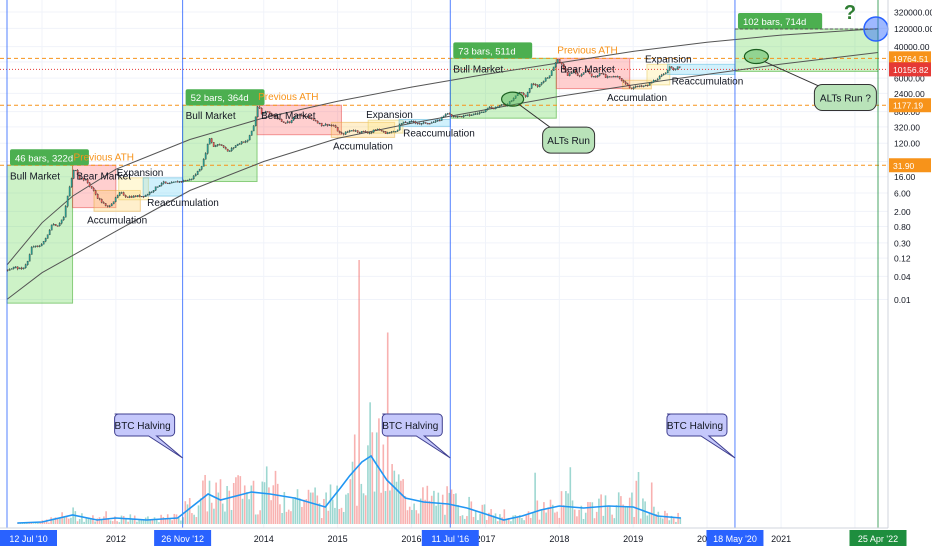 The height and width of the screenshot is (555, 932). I want to click on alts-run-callout, so click(569, 140).